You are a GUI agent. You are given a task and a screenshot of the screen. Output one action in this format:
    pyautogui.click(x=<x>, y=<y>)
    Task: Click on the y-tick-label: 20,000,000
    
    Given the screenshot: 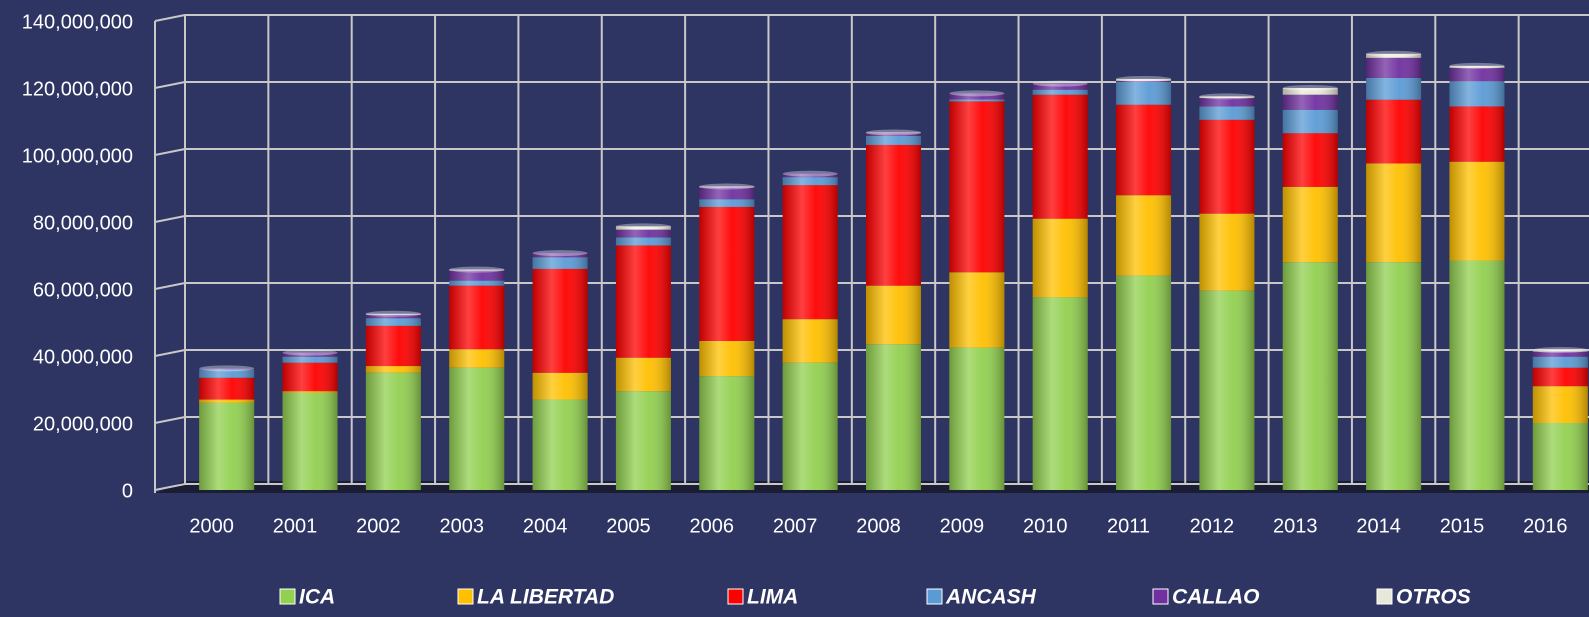 What is the action you would take?
    pyautogui.click(x=83, y=424)
    